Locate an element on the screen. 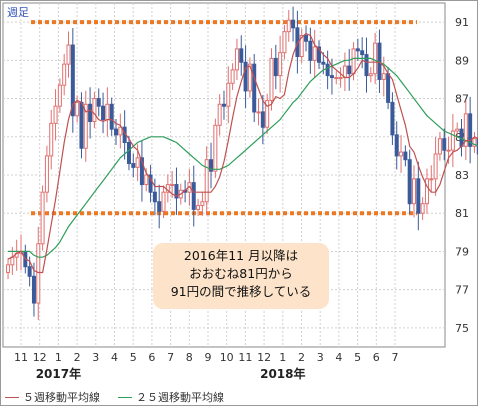  x-tick-label: 5 is located at coordinates (133, 357).